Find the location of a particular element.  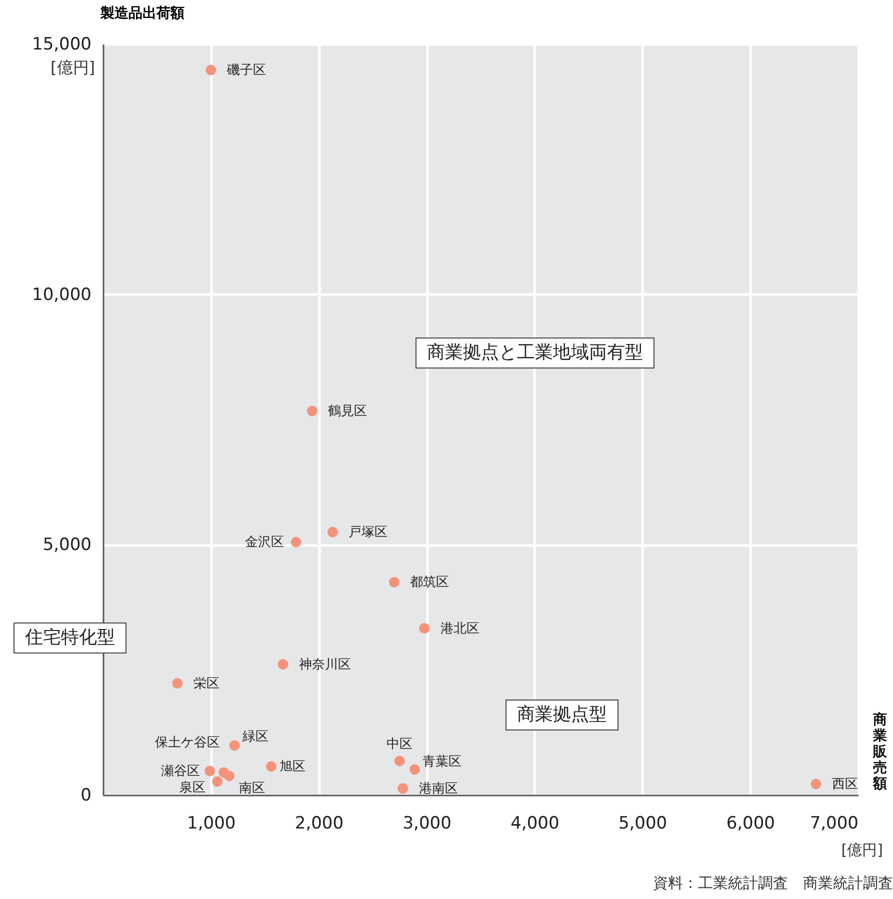

x-tick-label: 1,000 is located at coordinates (211, 824).